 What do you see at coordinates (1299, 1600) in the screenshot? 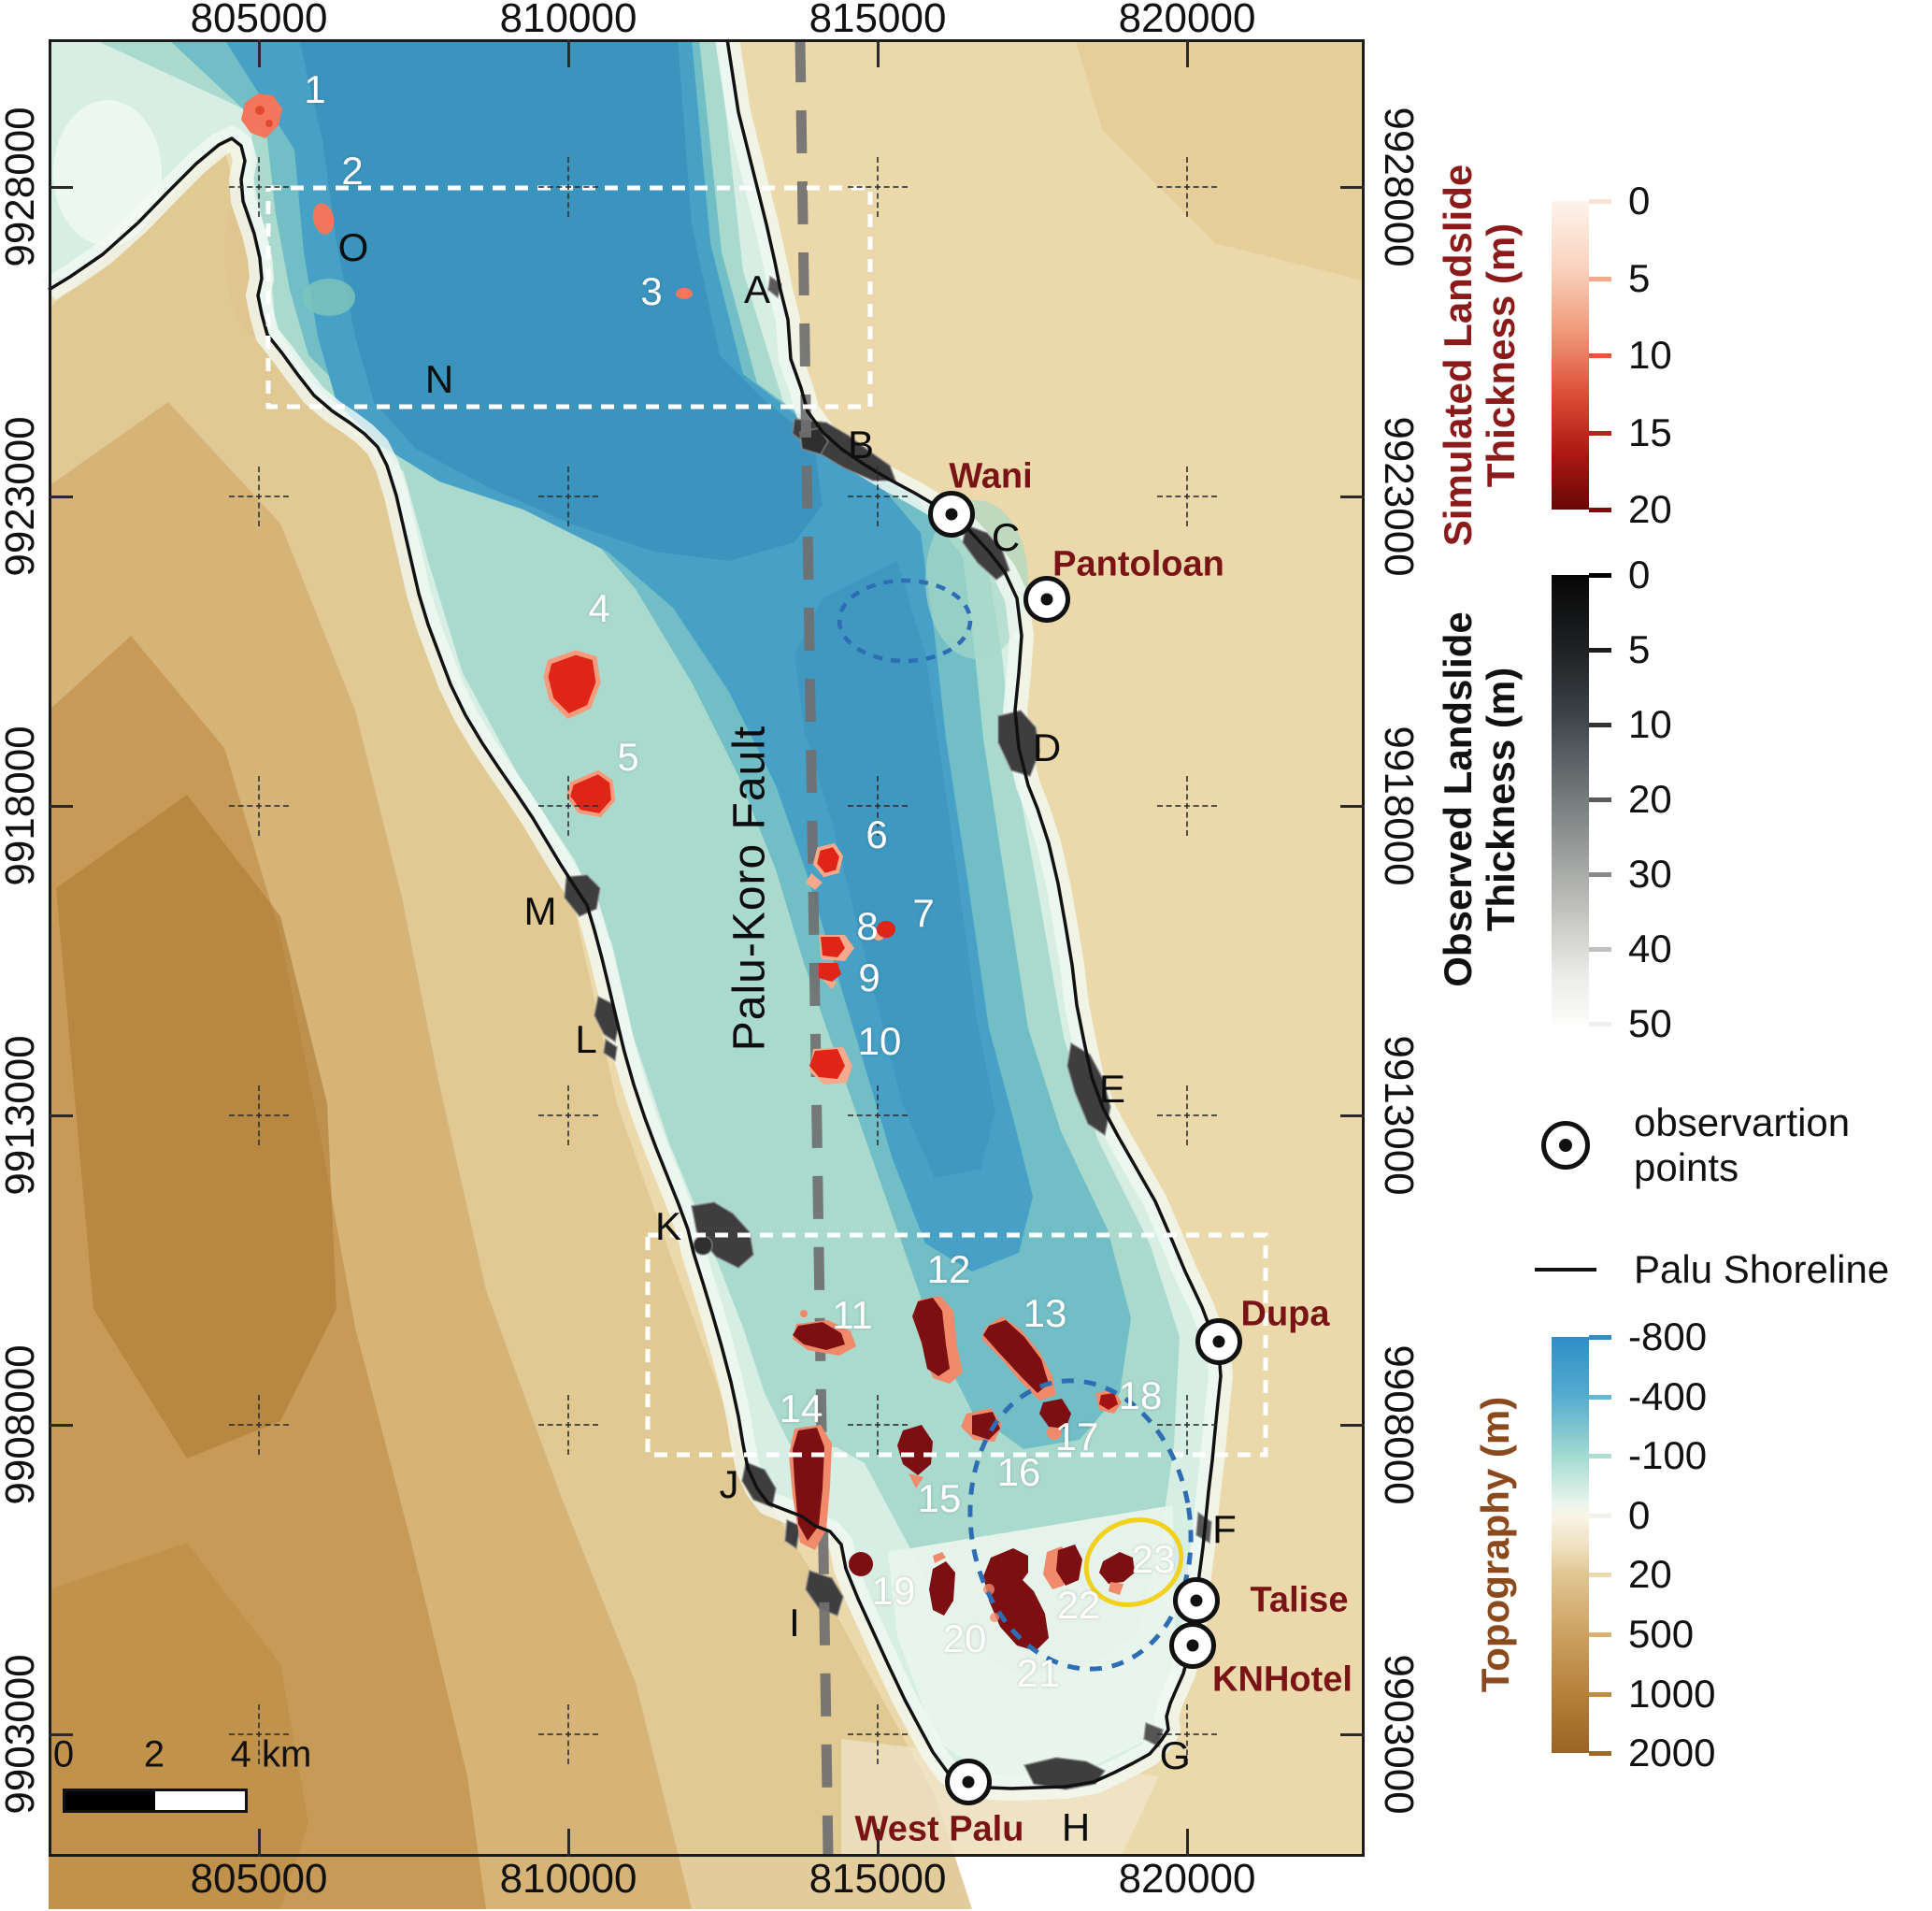
I see `place-label: Talise` at bounding box center [1299, 1600].